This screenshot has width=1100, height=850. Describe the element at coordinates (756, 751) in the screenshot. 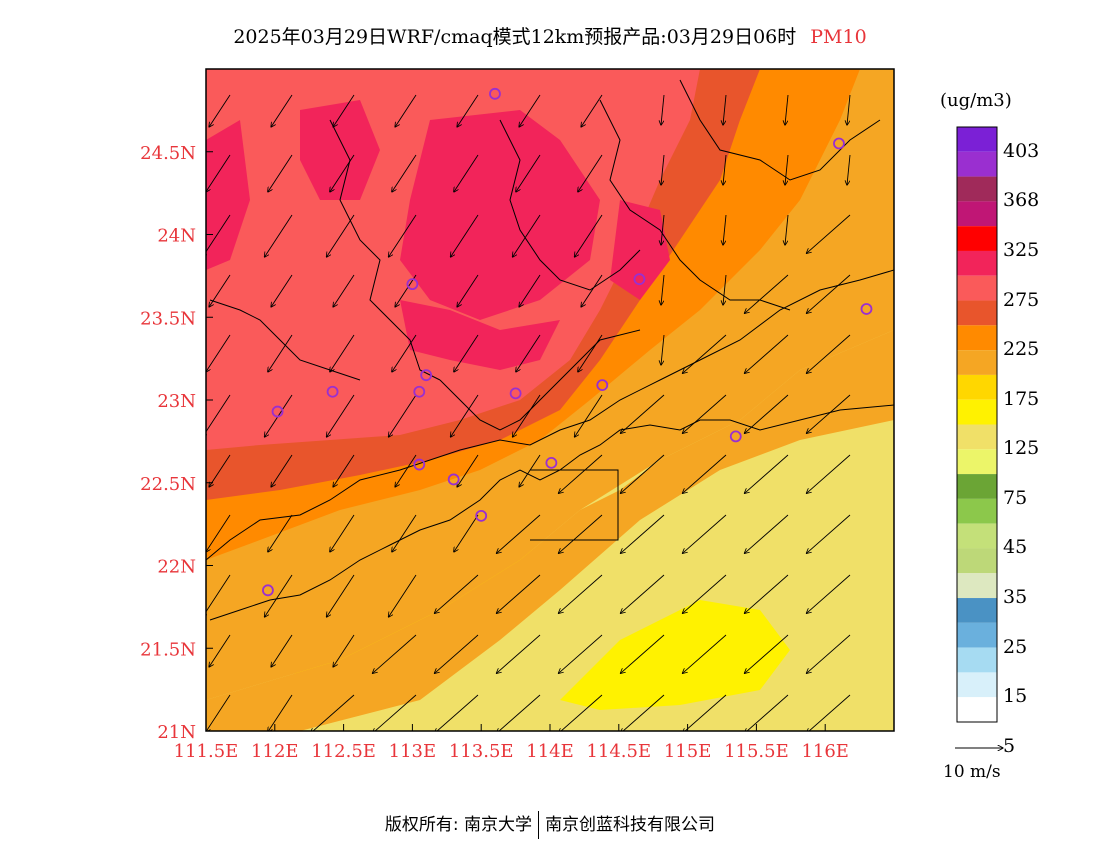

I see `lon-tick-label: 115.5E` at that location.